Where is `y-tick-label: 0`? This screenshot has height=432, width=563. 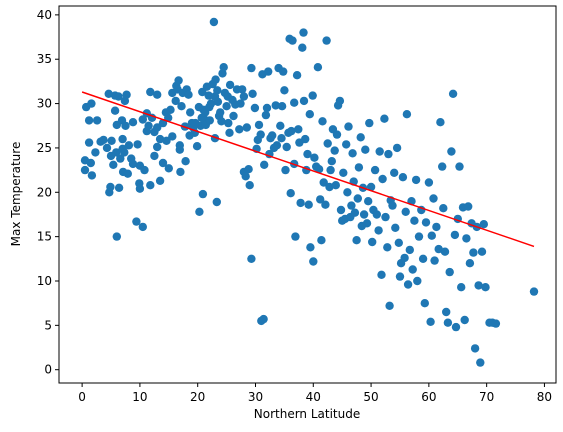 y-tick-label: 0 is located at coordinates (48, 370).